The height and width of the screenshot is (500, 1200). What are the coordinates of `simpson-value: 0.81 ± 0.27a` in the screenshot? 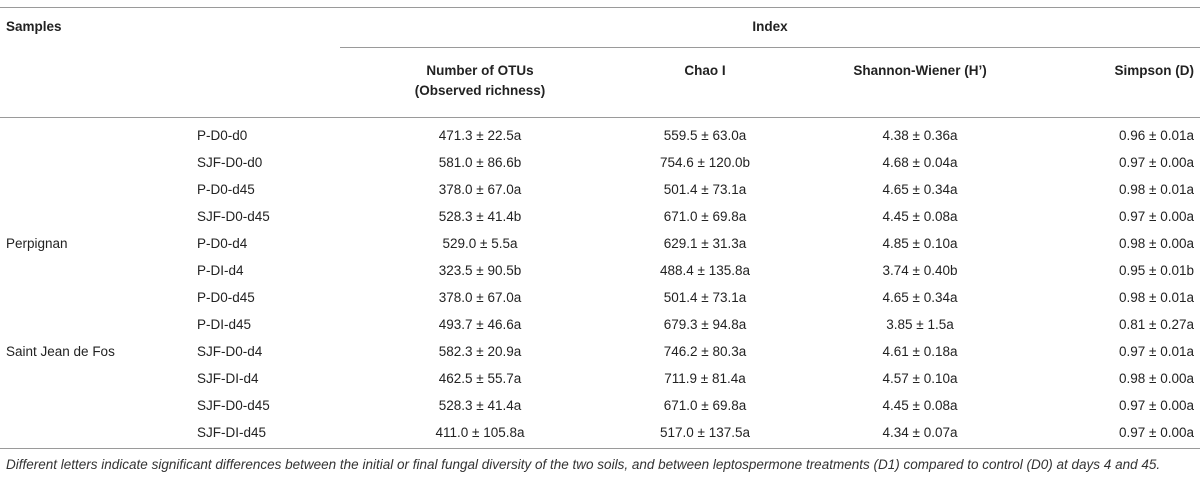 It's located at (1156, 324).